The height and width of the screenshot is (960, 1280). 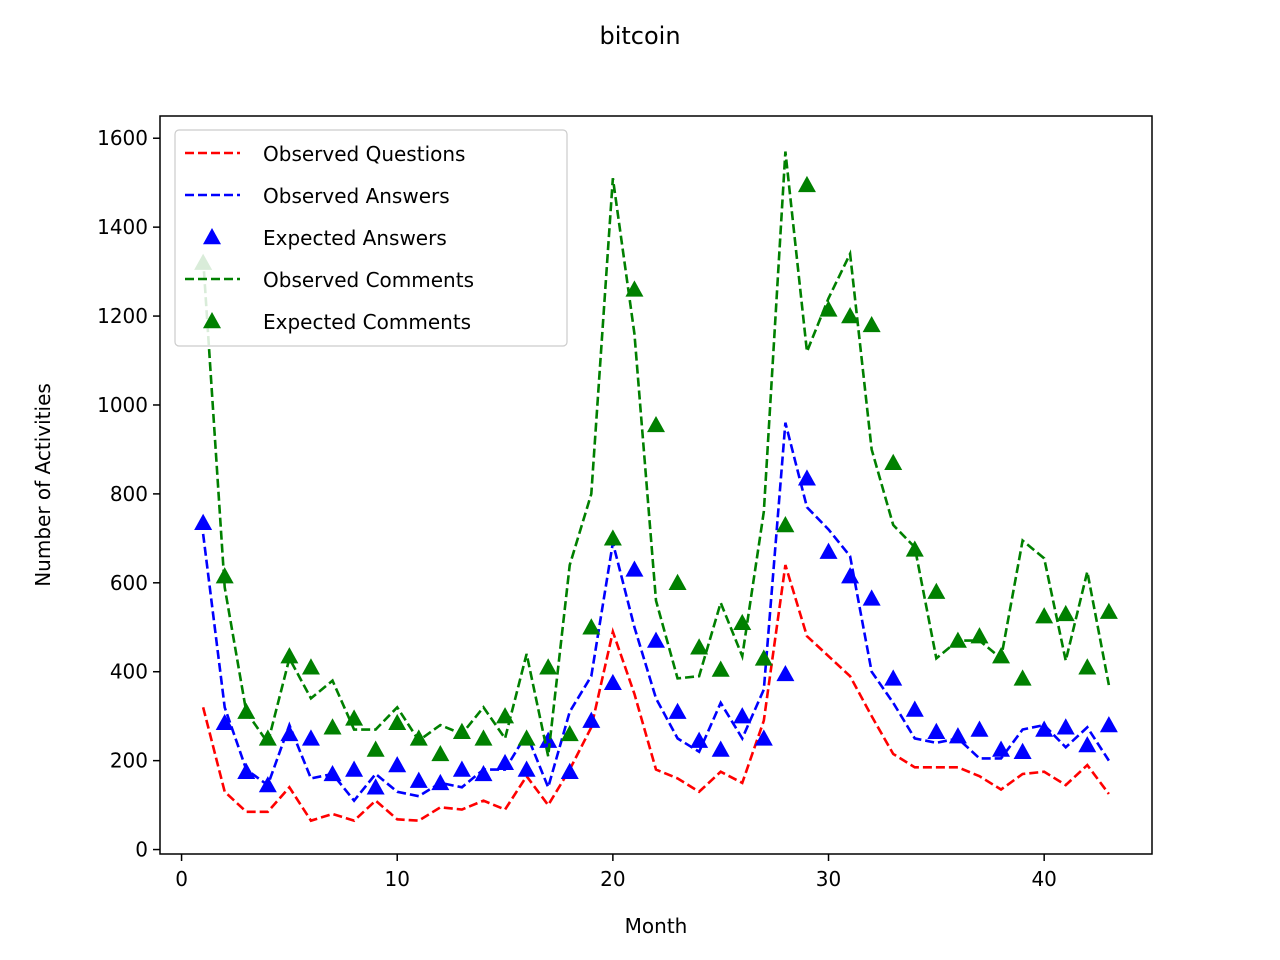 I want to click on y-tick-label: 1600, so click(x=122, y=138).